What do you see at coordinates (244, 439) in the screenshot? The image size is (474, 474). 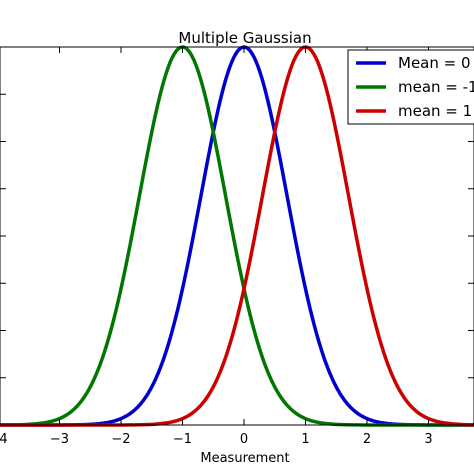 I see `x-tick-label: 0` at bounding box center [244, 439].